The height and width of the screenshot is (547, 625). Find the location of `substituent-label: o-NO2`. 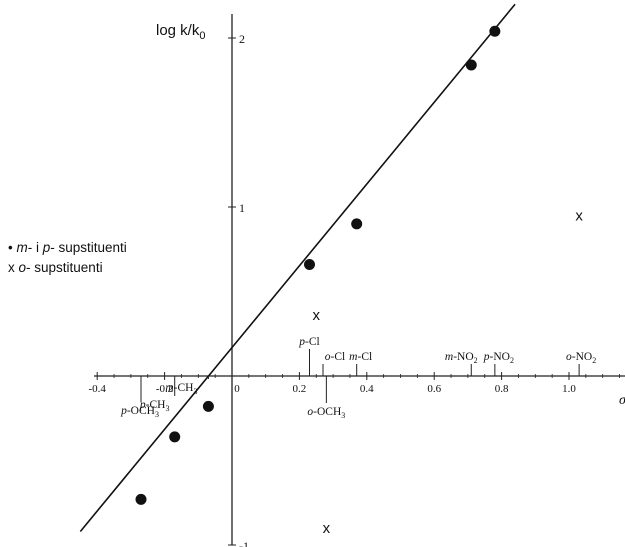

substituent-label: o-NO2 is located at coordinates (581, 358).